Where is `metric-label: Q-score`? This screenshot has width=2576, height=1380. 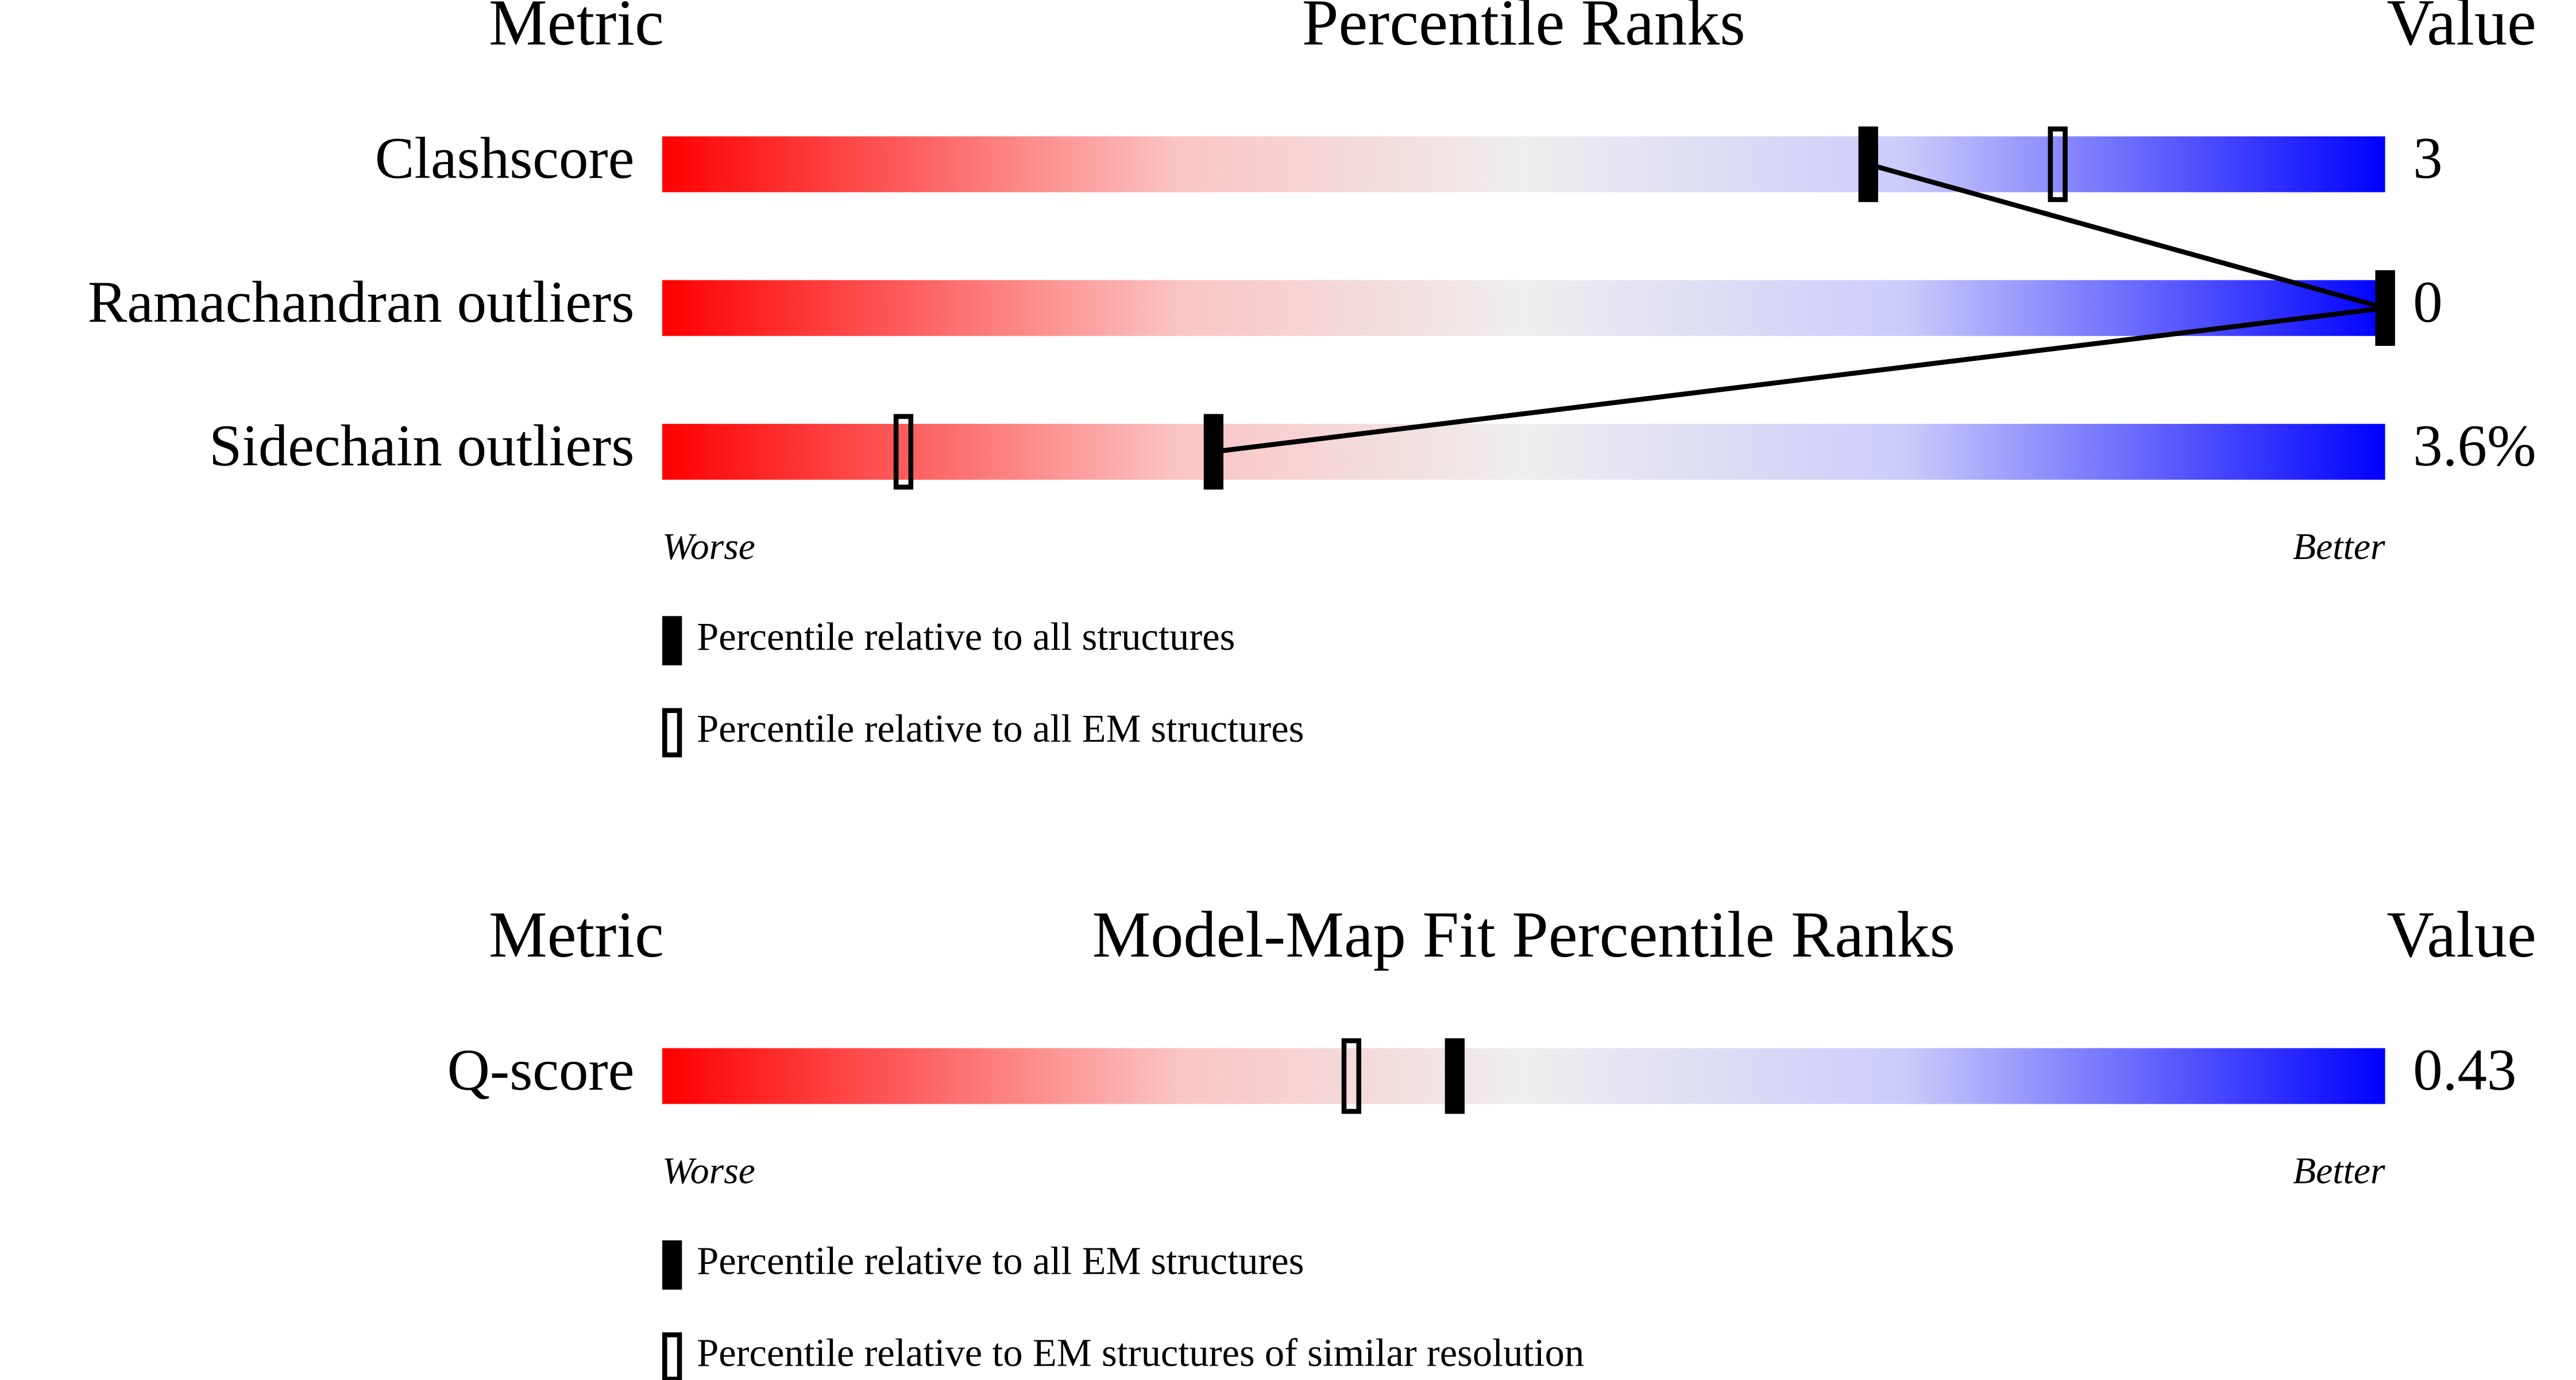 metric-label: Q-score is located at coordinates (541, 1070).